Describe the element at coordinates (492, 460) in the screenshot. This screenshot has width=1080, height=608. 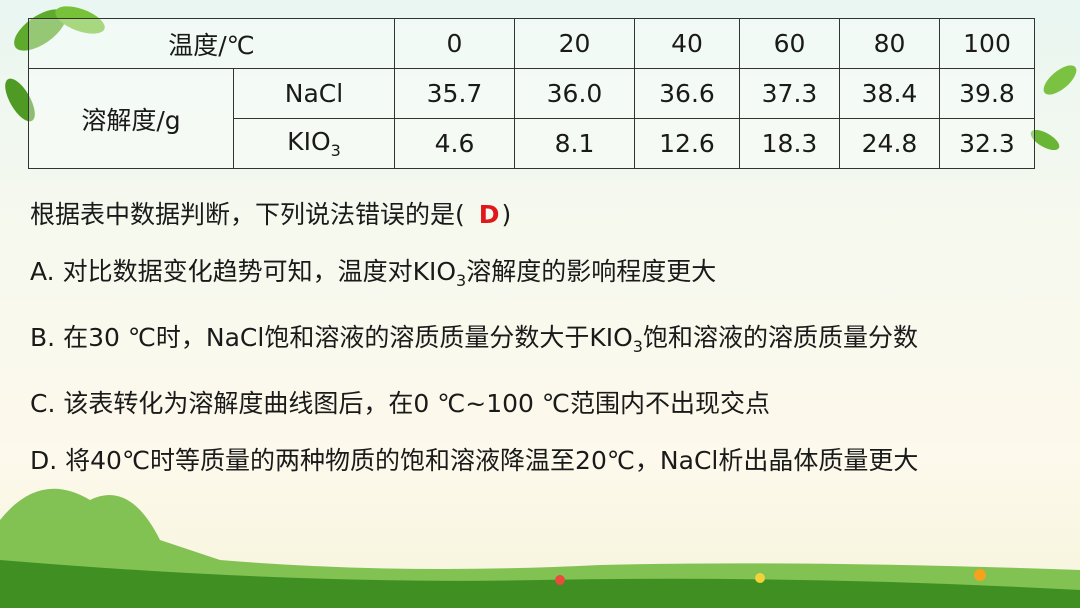
I see `option-text: 将40℃时等质量的两种物质的饱和溶液降温至20℃，NaCl析出晶体质量更大` at that location.